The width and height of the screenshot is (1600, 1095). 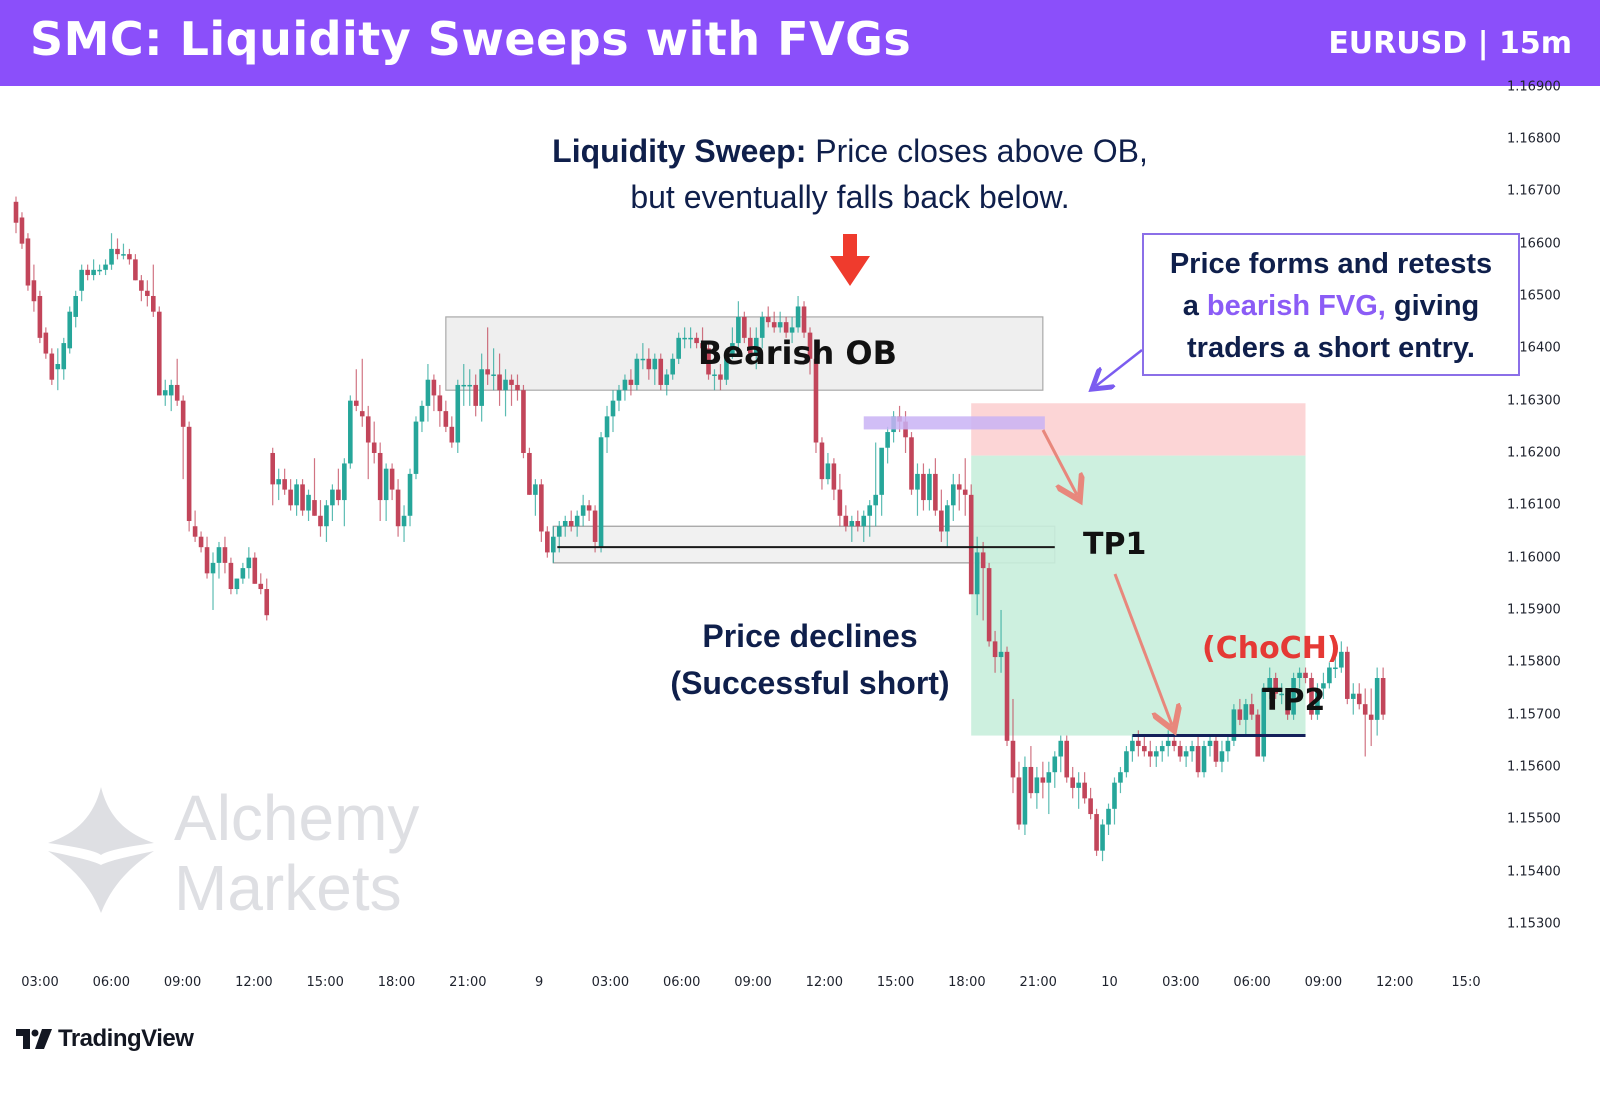 I want to click on tradingview-wordmark: TradingView, so click(x=126, y=1038).